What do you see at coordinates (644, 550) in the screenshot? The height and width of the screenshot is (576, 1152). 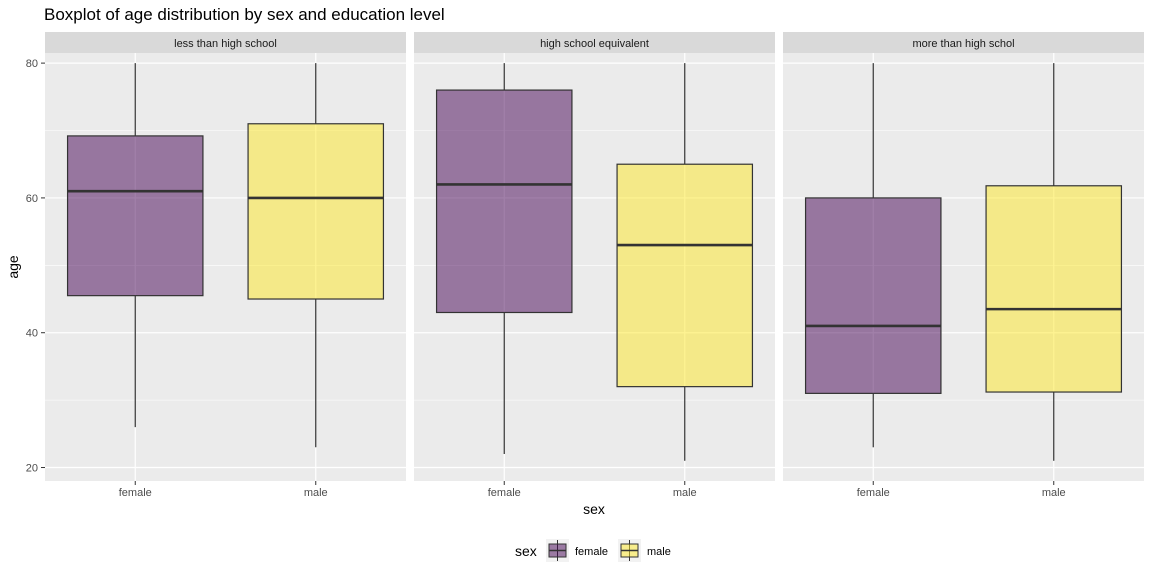 I see `legend-key-male: male` at bounding box center [644, 550].